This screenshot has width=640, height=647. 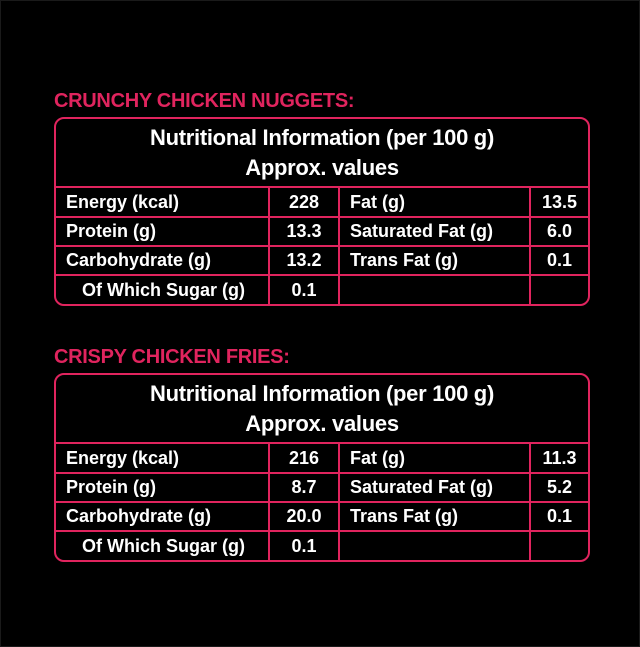 What do you see at coordinates (304, 517) in the screenshot?
I see `nutrient-value: 20.0` at bounding box center [304, 517].